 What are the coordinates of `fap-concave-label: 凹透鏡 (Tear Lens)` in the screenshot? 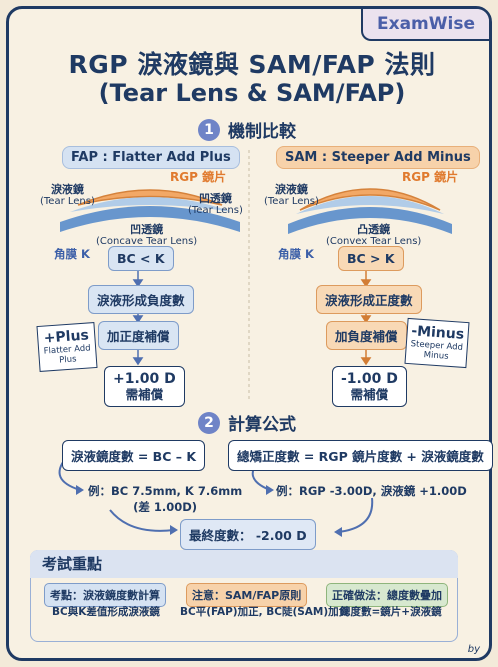 It's located at (215, 204).